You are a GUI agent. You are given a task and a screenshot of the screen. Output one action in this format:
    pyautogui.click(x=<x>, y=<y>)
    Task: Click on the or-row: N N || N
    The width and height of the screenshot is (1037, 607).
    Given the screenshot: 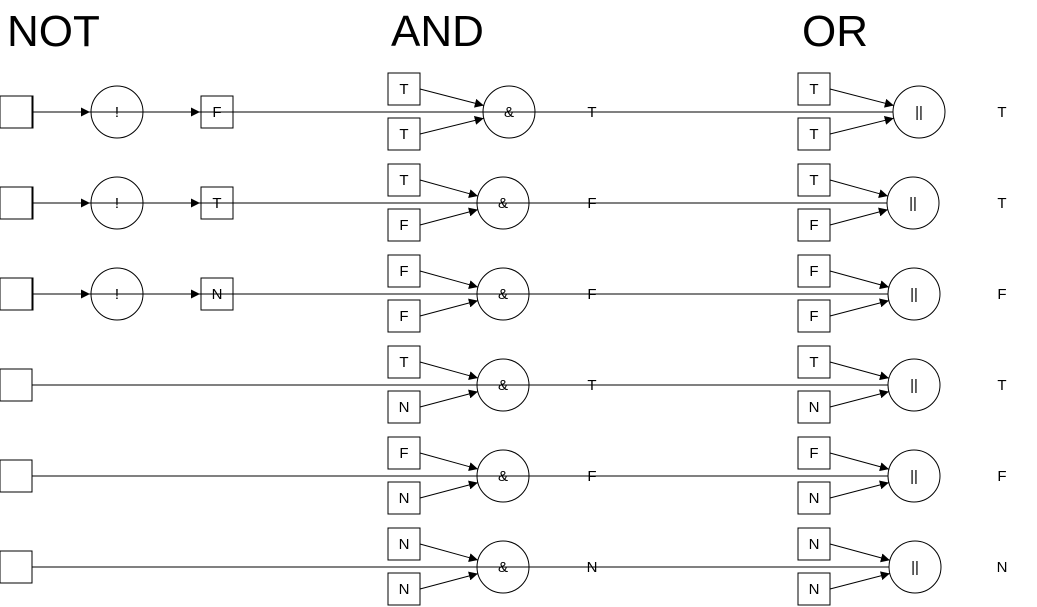 What is the action you would take?
    pyautogui.click(x=503, y=566)
    